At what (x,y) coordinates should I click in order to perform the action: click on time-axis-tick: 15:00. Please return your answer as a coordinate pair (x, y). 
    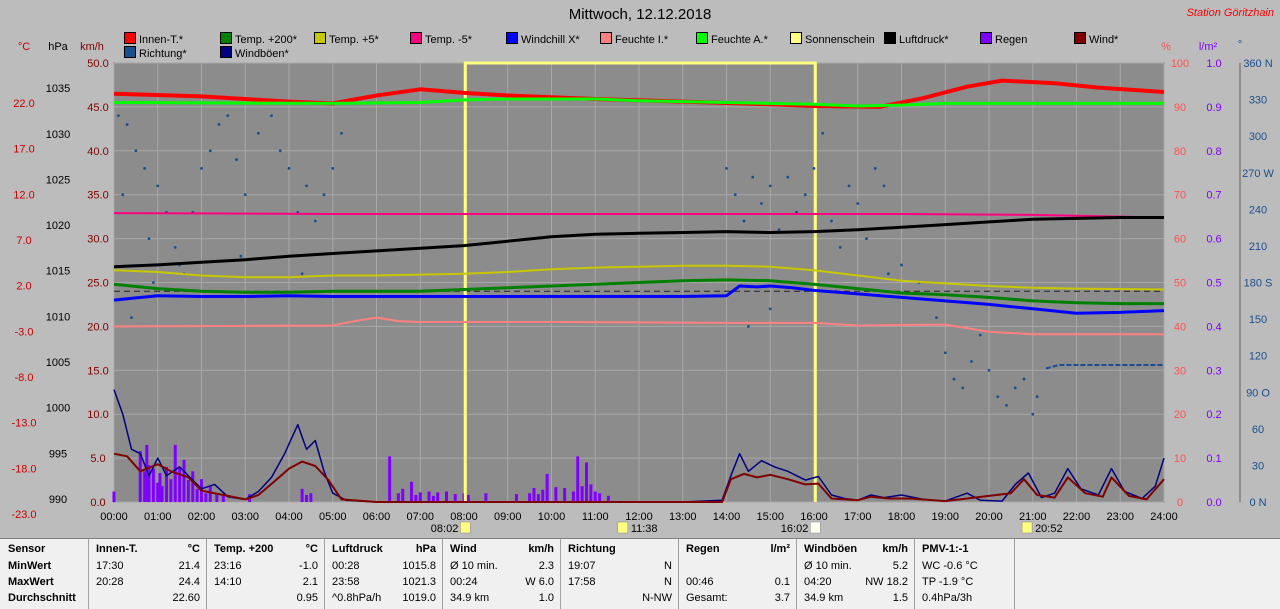
    Looking at the image, I should click on (770, 517).